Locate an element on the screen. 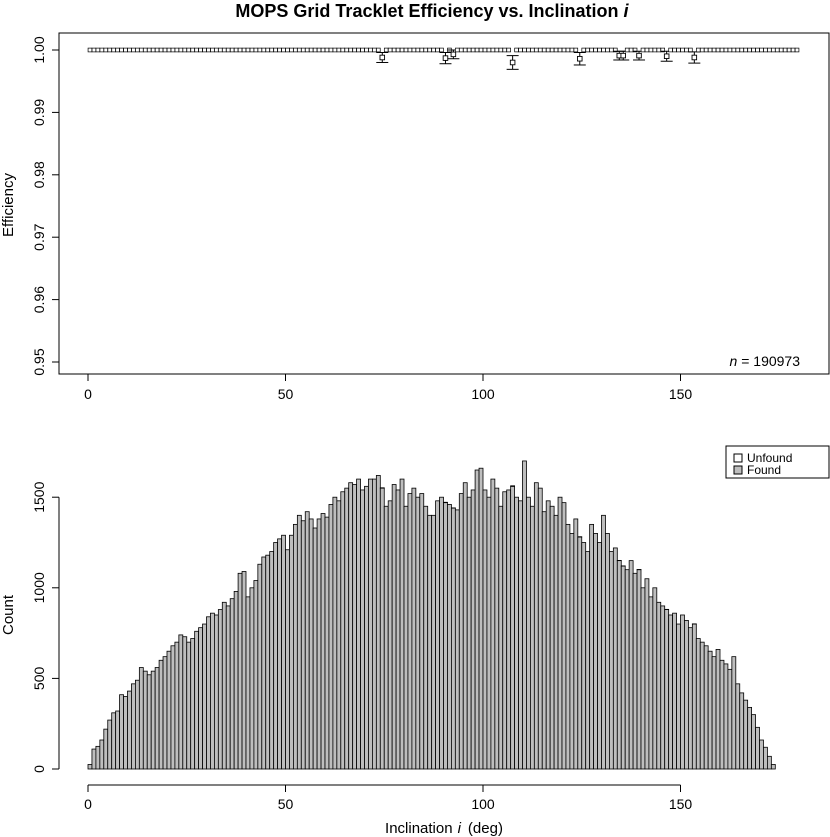 The image size is (830, 837). histogram-y-tick-label: 500 is located at coordinates (39, 679).